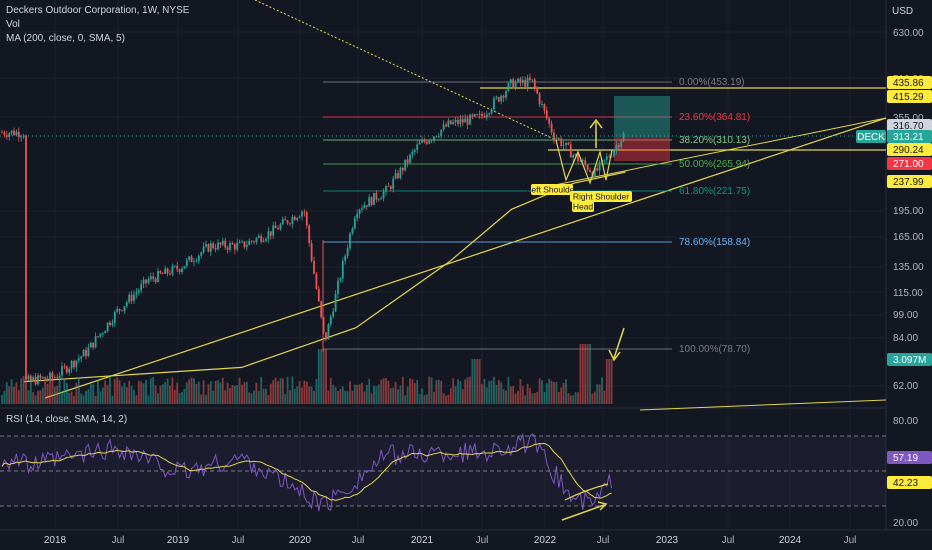 Image resolution: width=932 pixels, height=550 pixels. I want to click on head-label-bg, so click(583, 206).